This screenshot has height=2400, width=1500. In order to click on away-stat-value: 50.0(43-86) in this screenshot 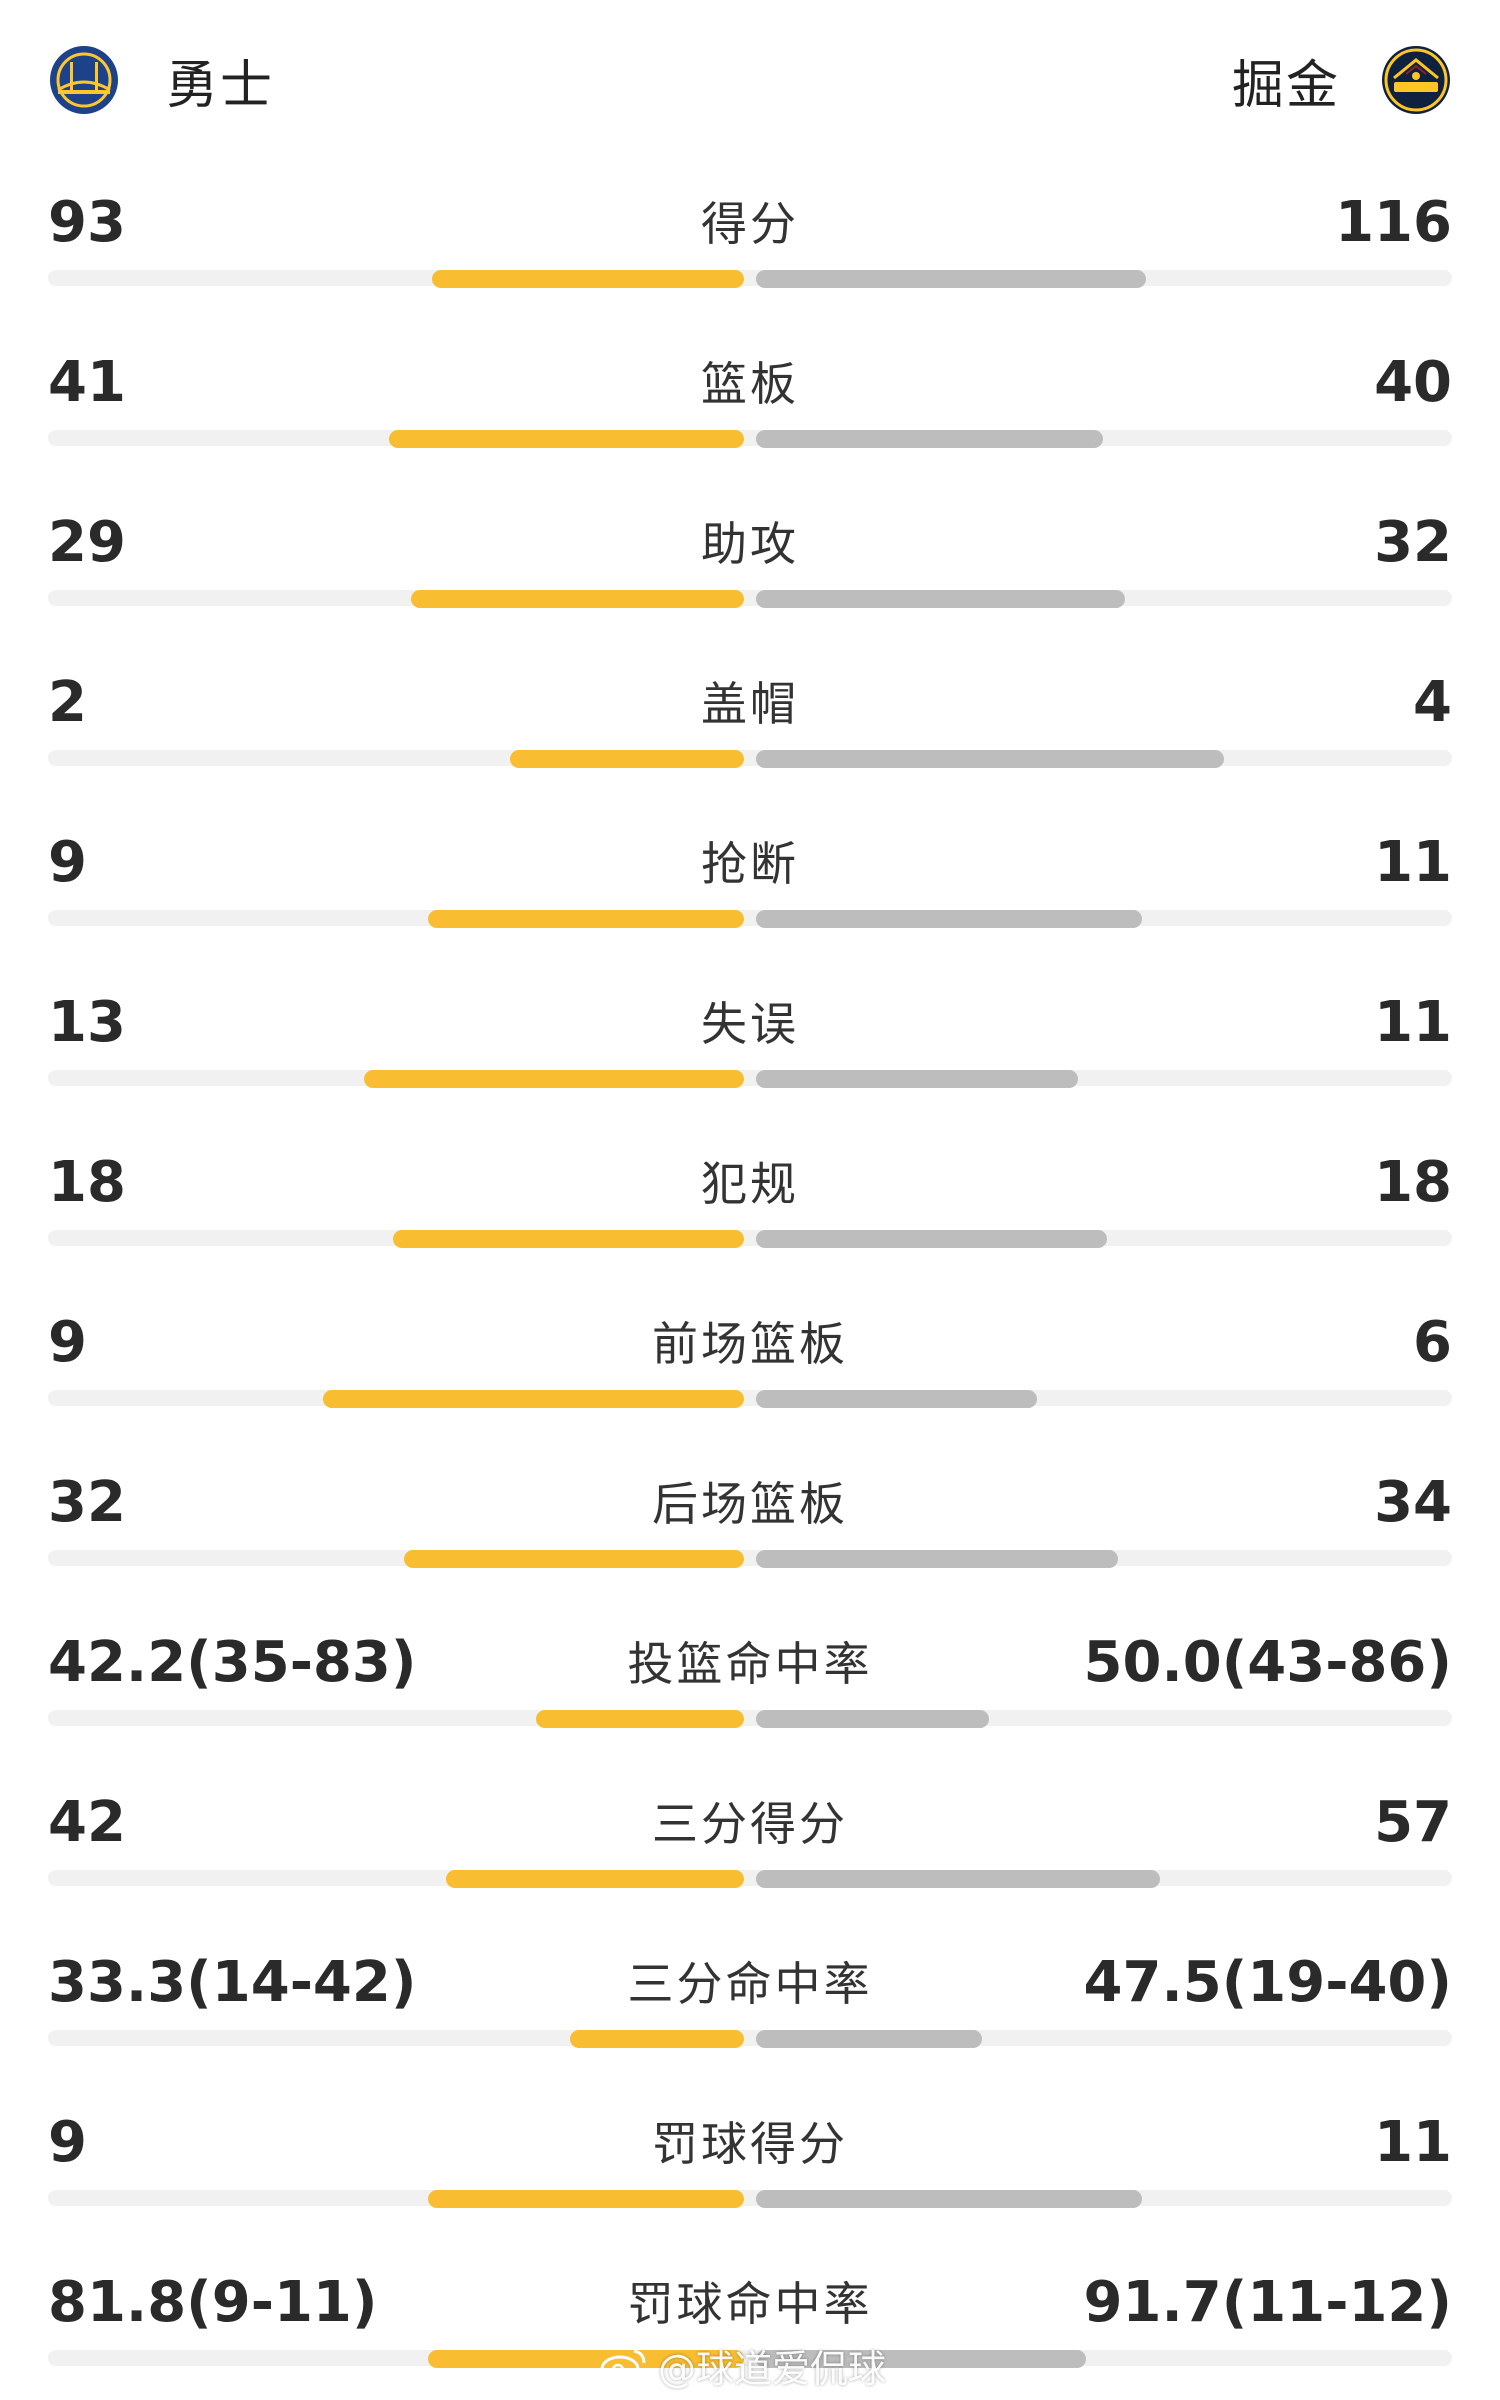, I will do `click(1267, 1662)`.